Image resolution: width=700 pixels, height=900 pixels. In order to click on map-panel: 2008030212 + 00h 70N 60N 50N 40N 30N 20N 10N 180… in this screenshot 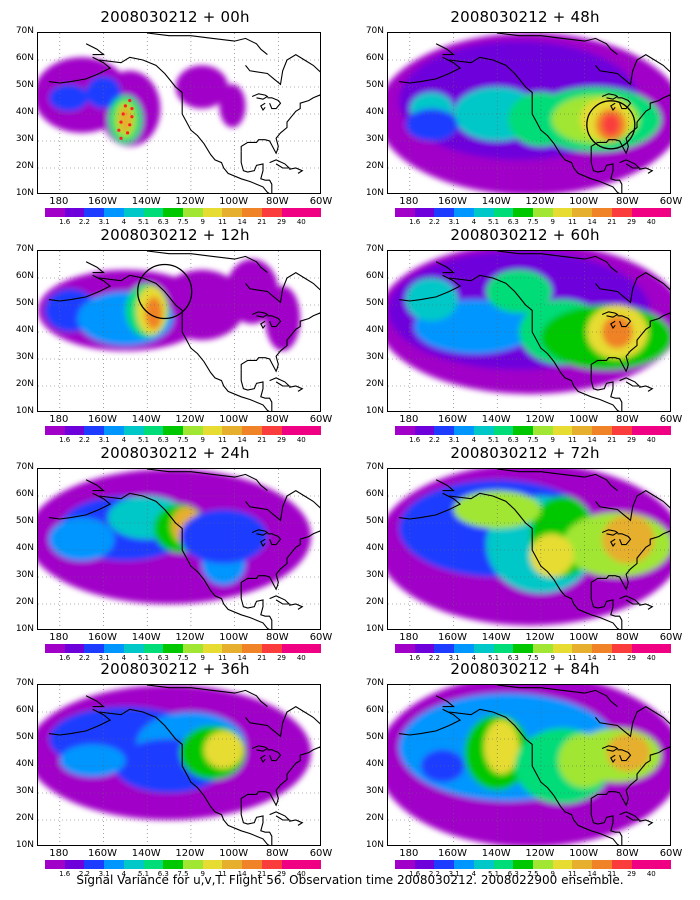, I will do `click(175, 117)`.